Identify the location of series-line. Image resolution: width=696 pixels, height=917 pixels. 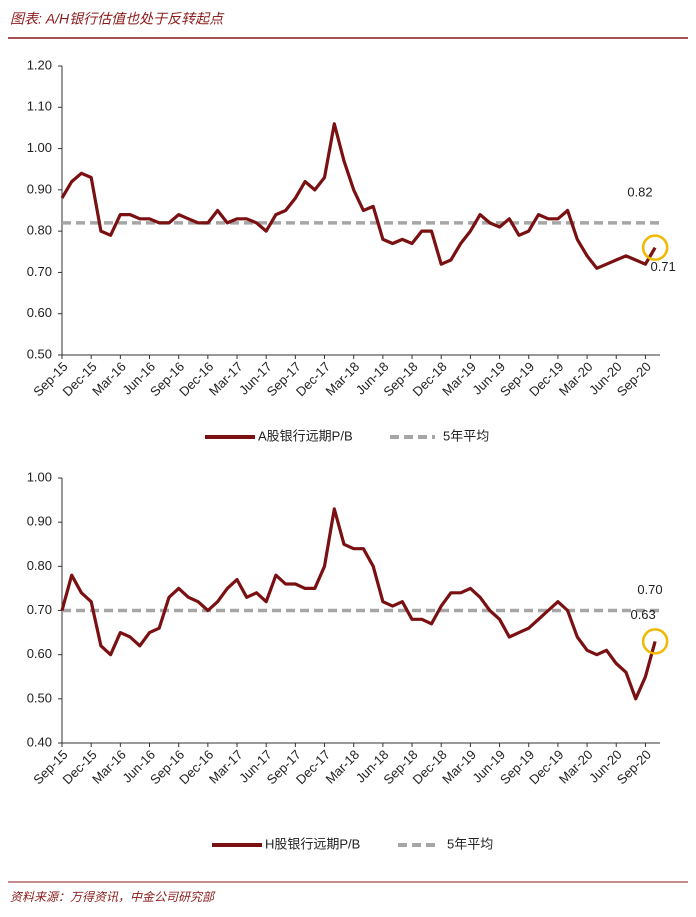
(358, 196).